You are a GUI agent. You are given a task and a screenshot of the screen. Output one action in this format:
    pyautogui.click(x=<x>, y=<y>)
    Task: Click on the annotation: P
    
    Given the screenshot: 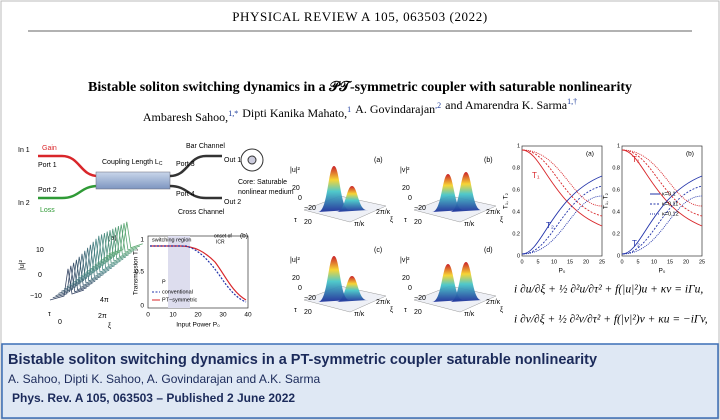 What is the action you would take?
    pyautogui.click(x=164, y=282)
    